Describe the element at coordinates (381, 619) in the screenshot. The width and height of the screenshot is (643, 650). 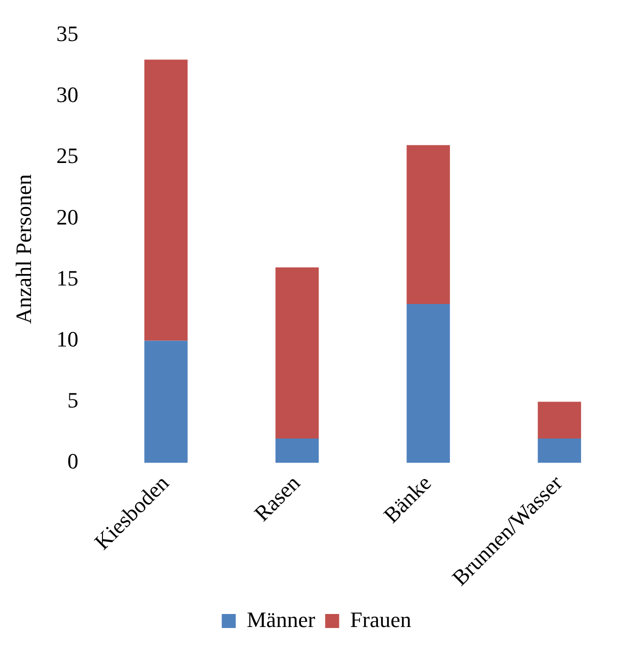
I see `legend-label: Frauen` at that location.